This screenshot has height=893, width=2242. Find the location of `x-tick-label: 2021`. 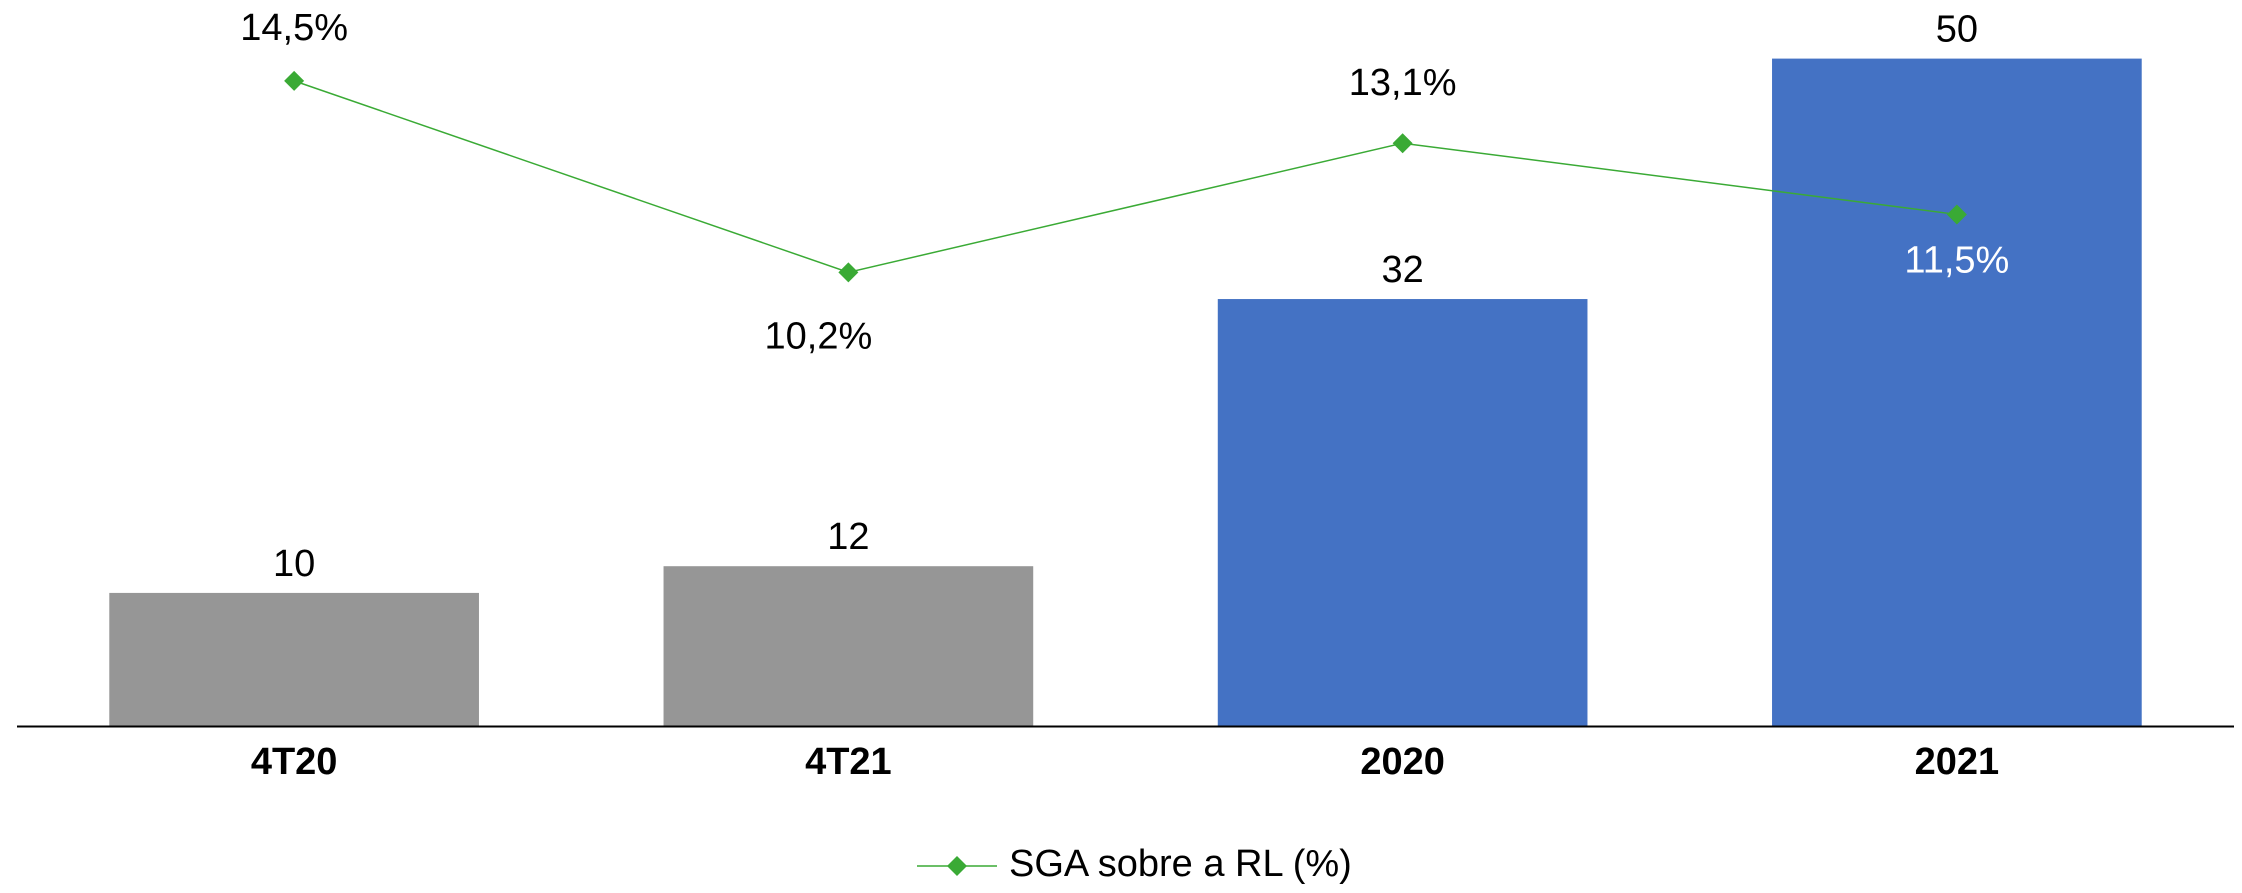

x-tick-label: 2021 is located at coordinates (1957, 762).